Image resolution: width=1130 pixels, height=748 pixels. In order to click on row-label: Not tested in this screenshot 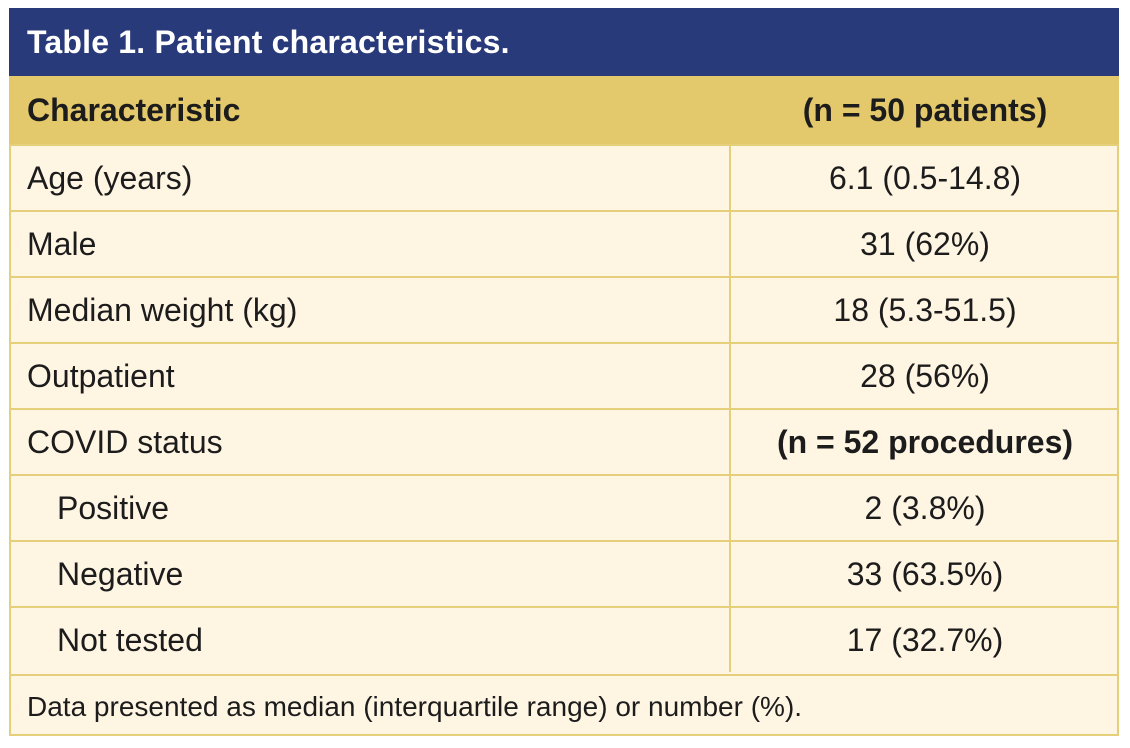, I will do `click(370, 640)`.